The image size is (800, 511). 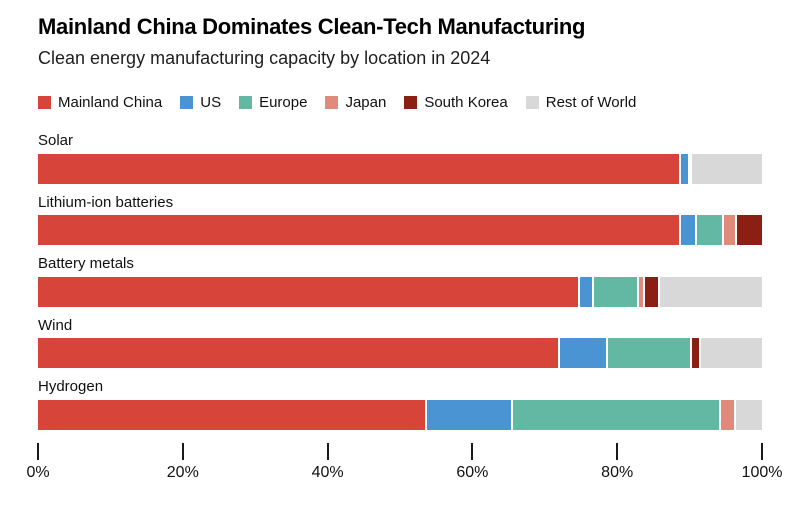 I want to click on category-label: Hydrogen, so click(x=71, y=387).